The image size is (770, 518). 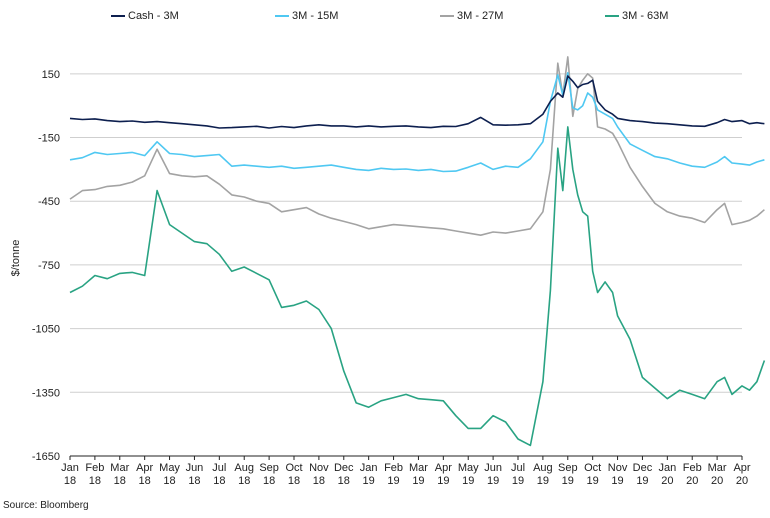 I want to click on y-axis-ticks: 150 -150 -450 -750 -1050 -1350 -1650, so click(x=46, y=266).